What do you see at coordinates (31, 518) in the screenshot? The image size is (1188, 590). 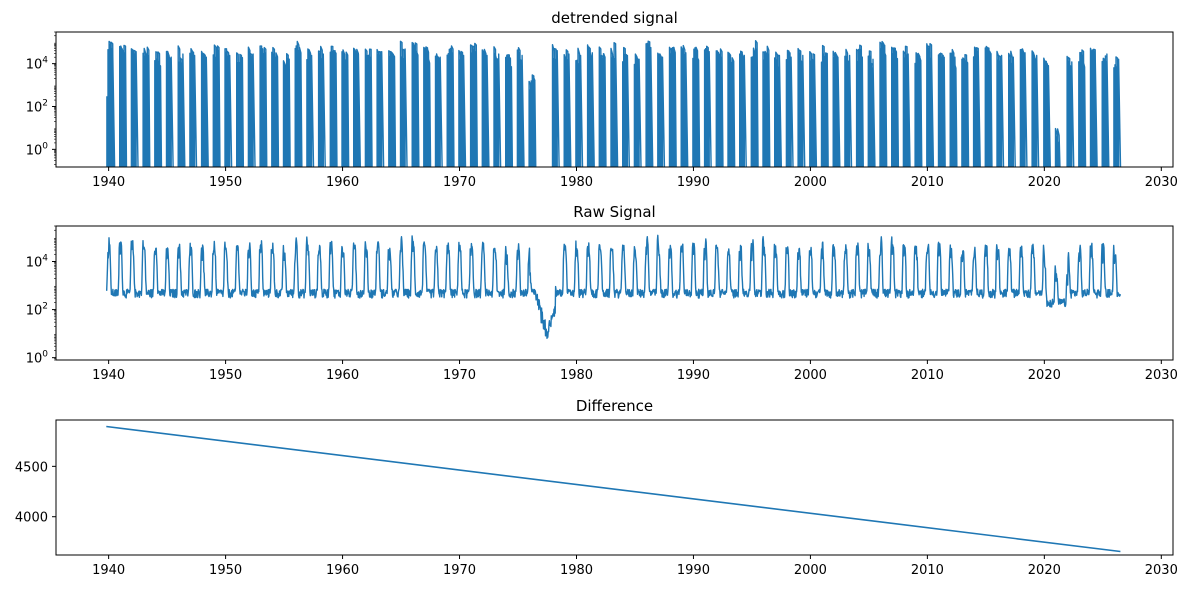 I see `y-tick-label: 4000` at bounding box center [31, 518].